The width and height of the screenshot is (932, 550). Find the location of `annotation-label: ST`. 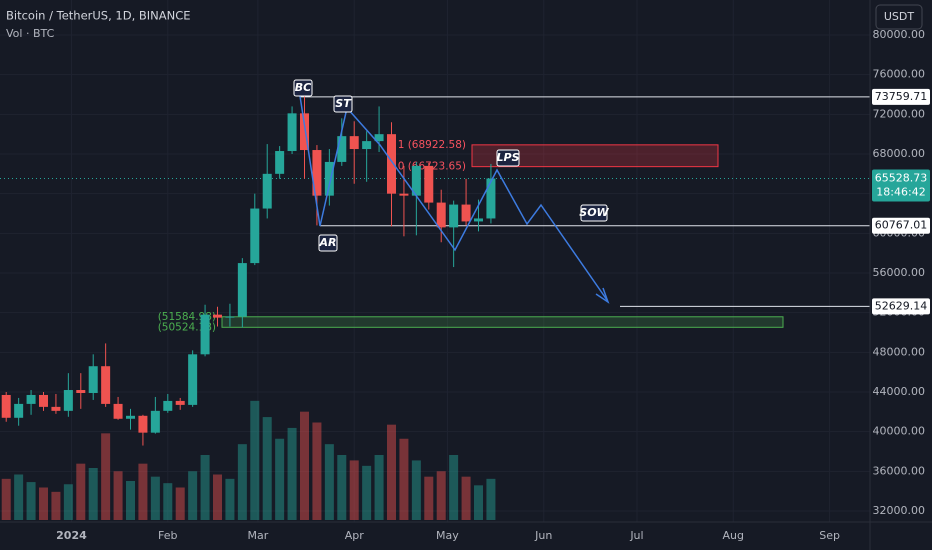

annotation-label: ST is located at coordinates (343, 103).